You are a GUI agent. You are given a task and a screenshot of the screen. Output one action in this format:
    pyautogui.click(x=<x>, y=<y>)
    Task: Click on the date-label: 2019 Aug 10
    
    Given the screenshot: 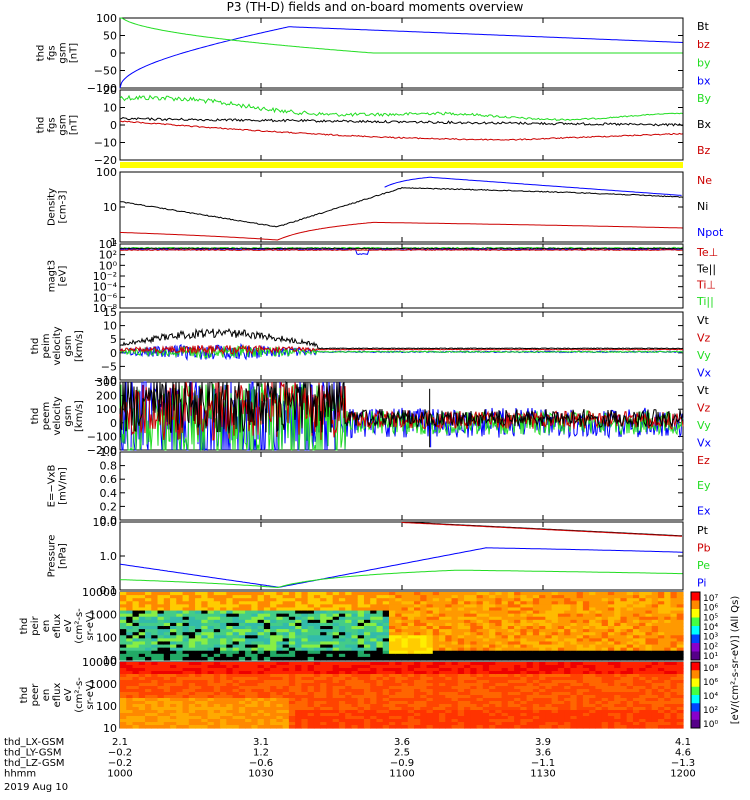 What is the action you would take?
    pyautogui.click(x=36, y=787)
    